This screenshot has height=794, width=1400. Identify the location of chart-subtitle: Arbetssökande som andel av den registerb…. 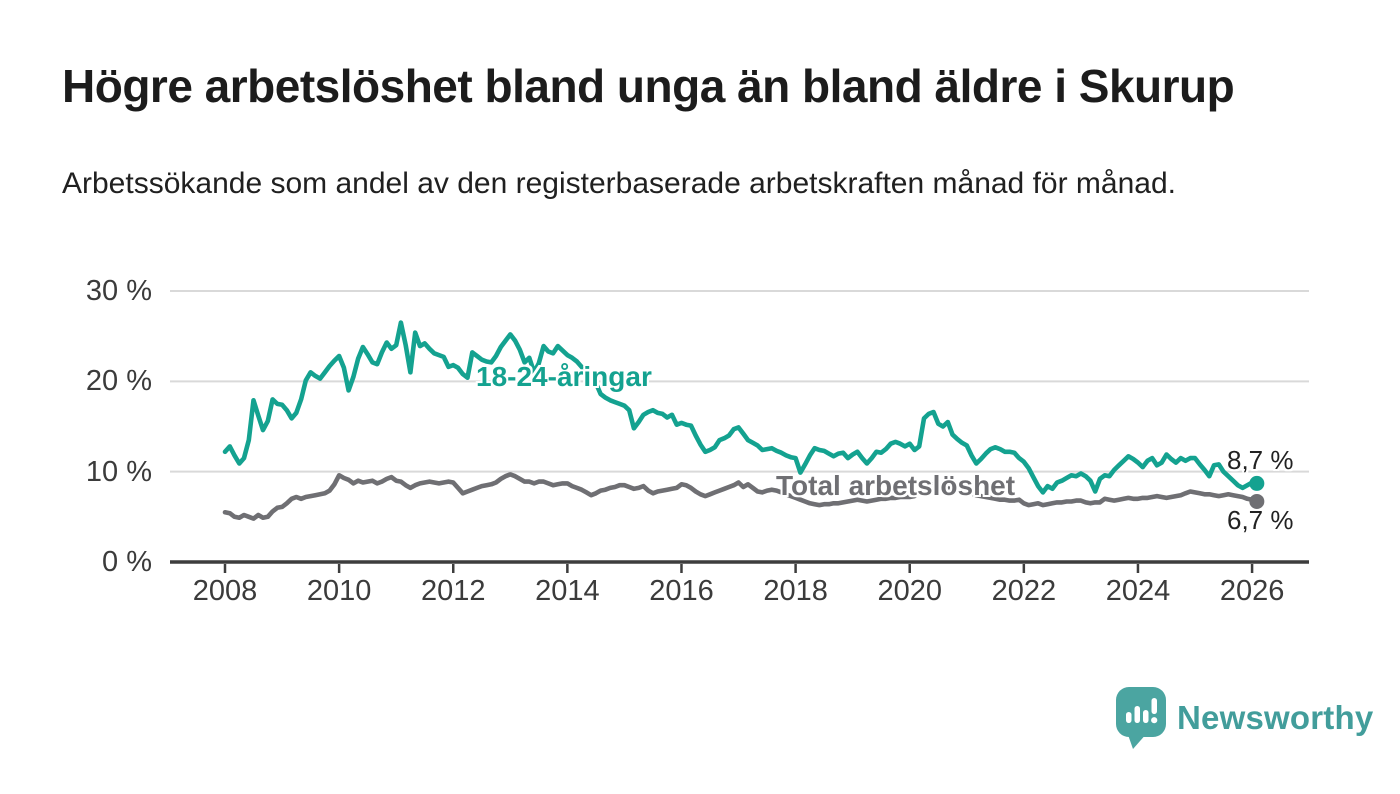
(619, 183).